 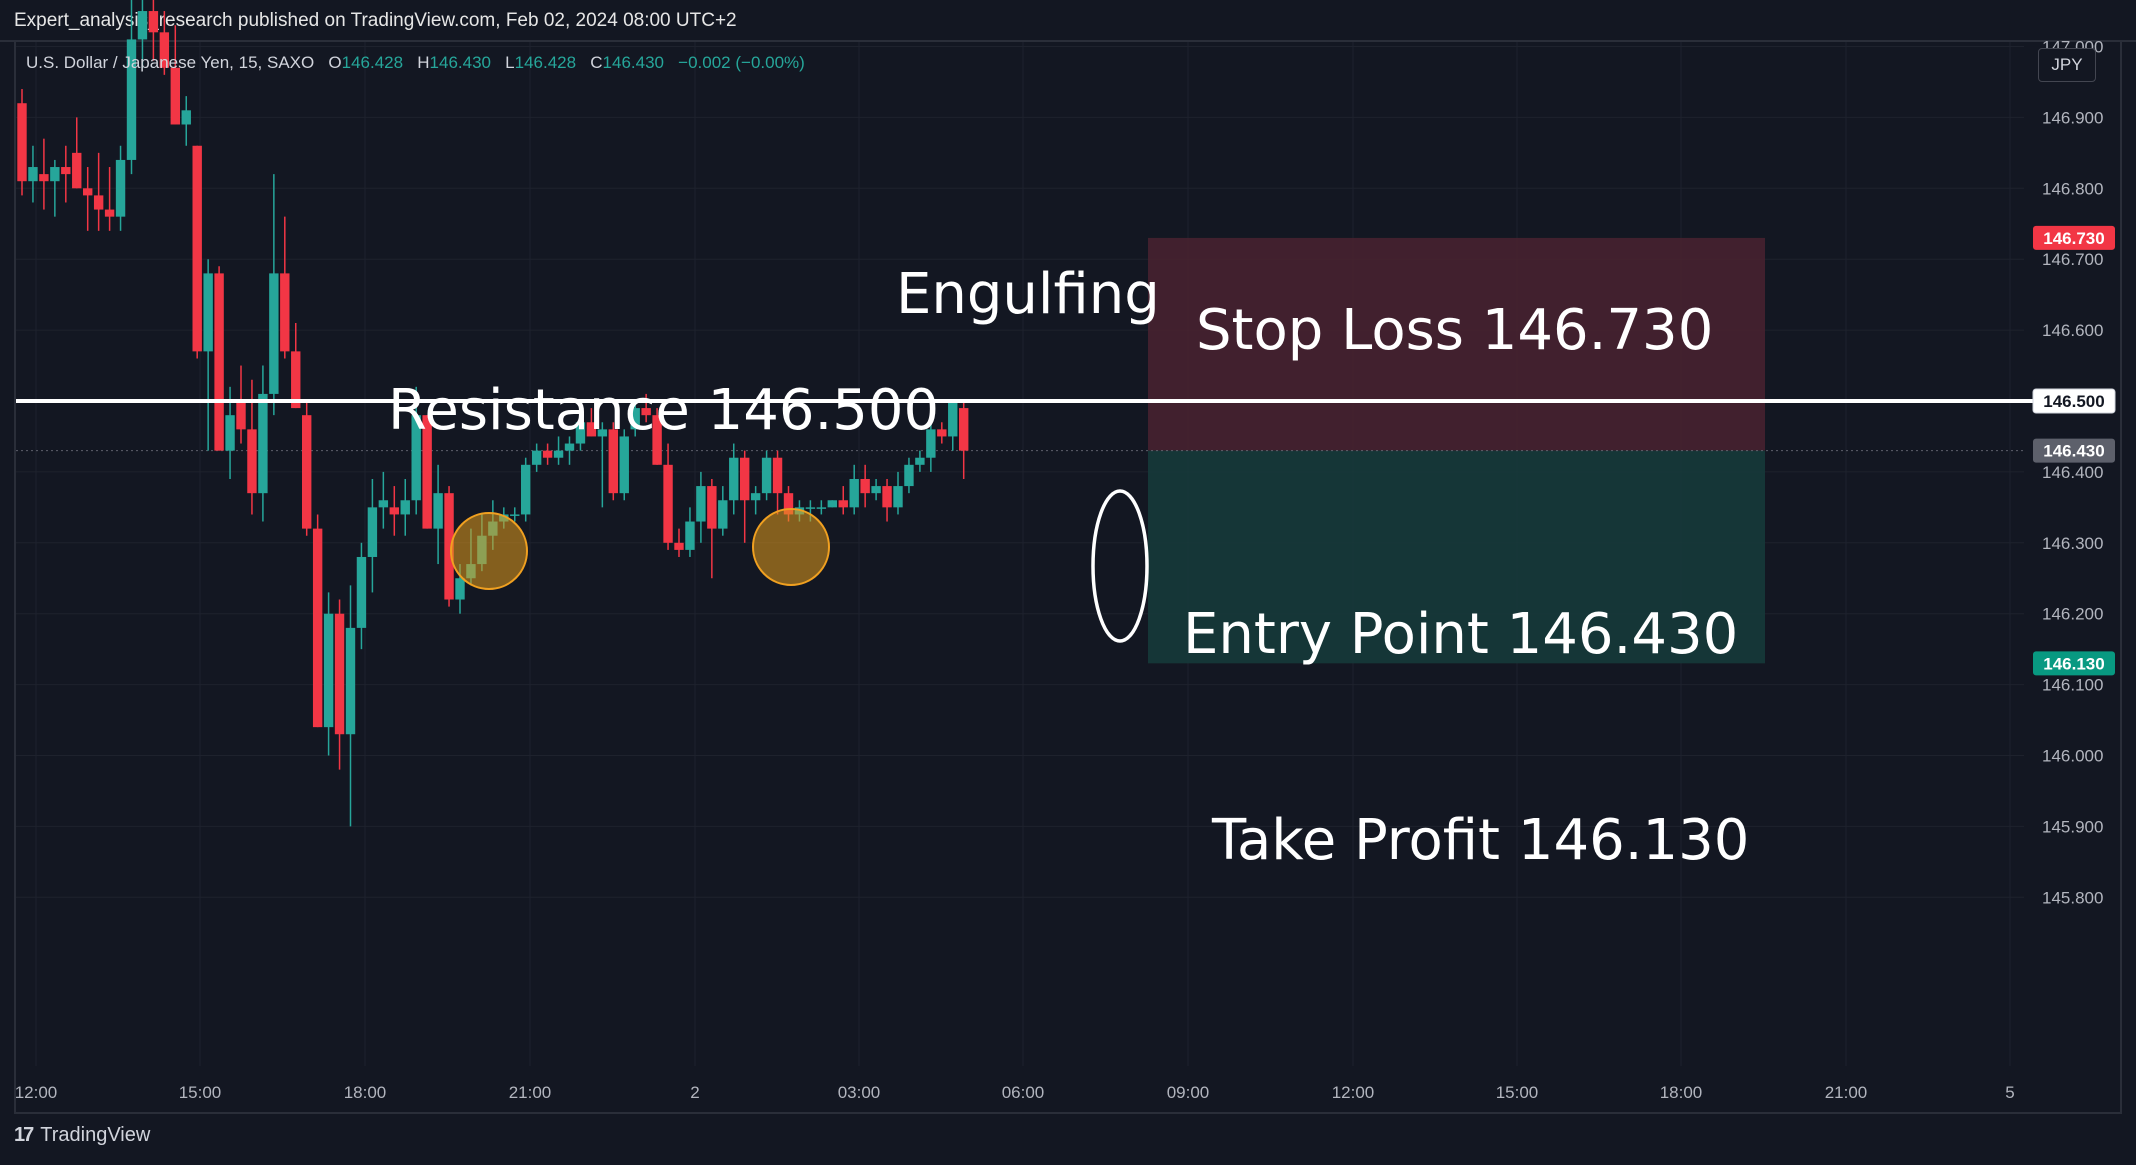 I want to click on time-tick-label: 12:00, so click(x=1353, y=1092).